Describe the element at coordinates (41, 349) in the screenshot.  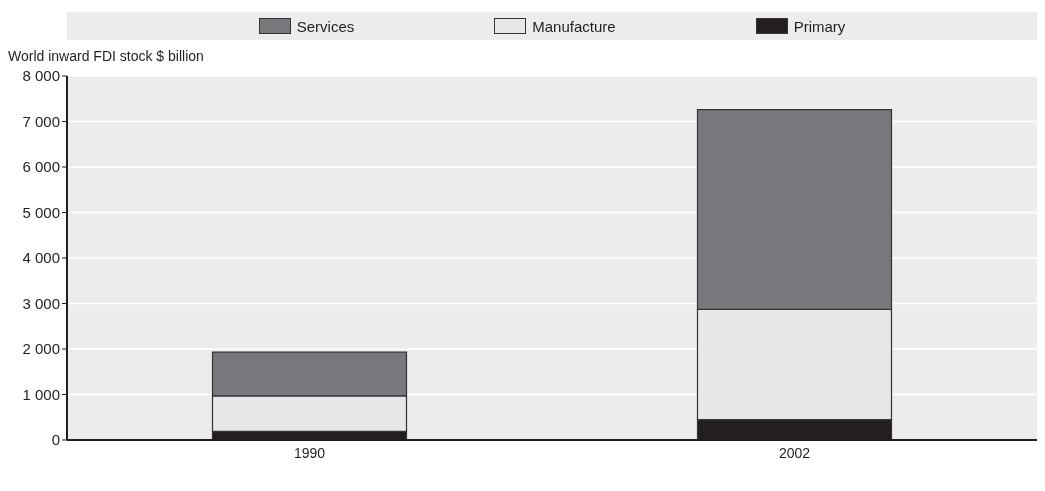
I see `y-tick-label: 2 000` at that location.